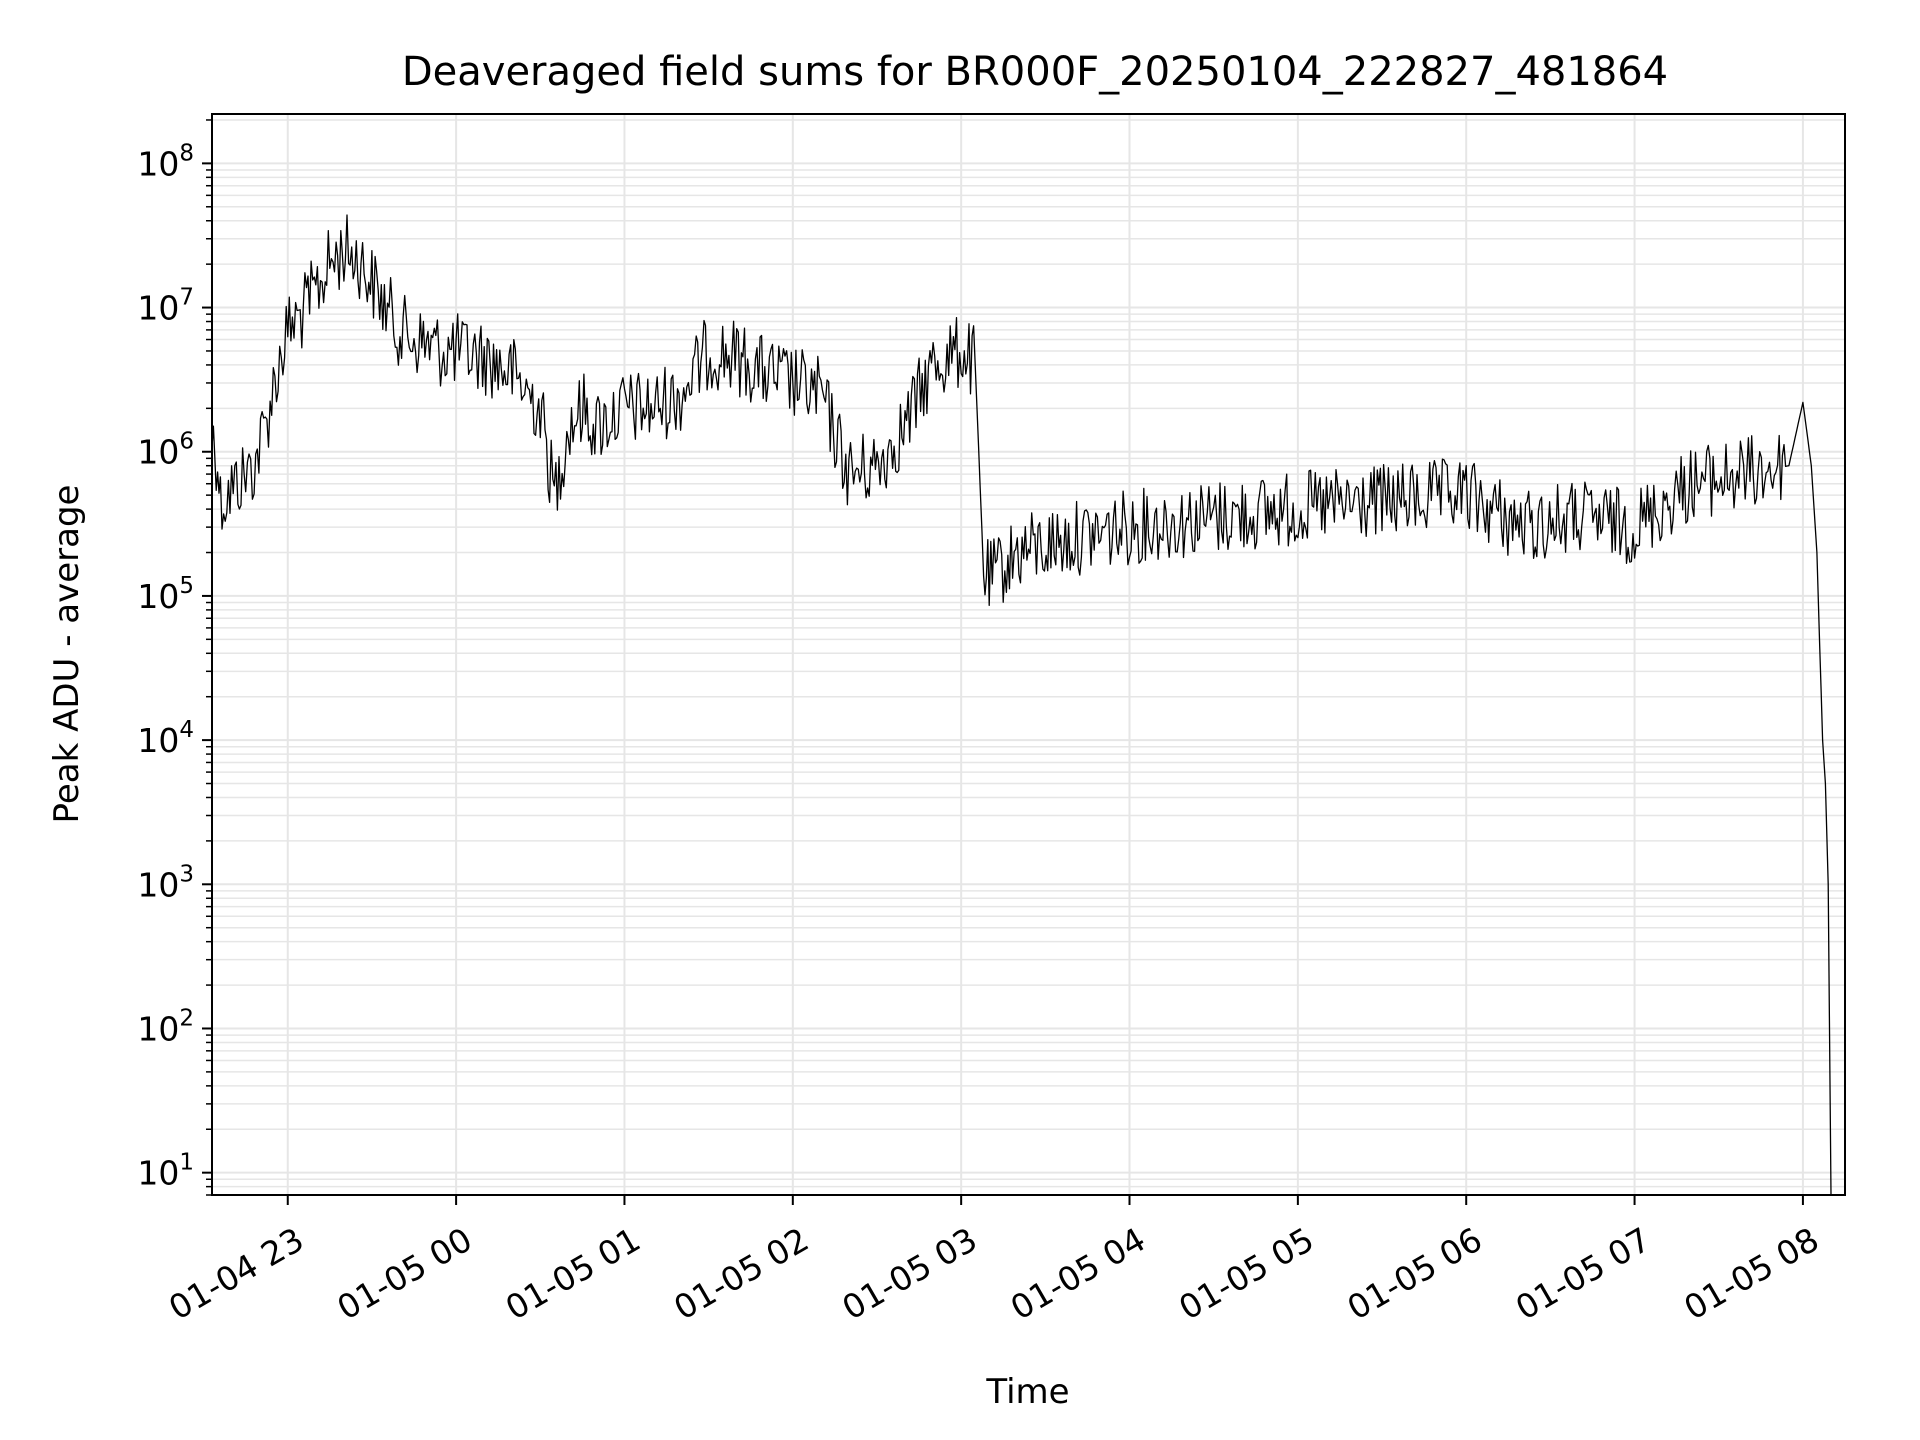 This screenshot has height=1440, width=1920. Describe the element at coordinates (165, 1171) in the screenshot. I see `y-tick-label: 101` at that location.